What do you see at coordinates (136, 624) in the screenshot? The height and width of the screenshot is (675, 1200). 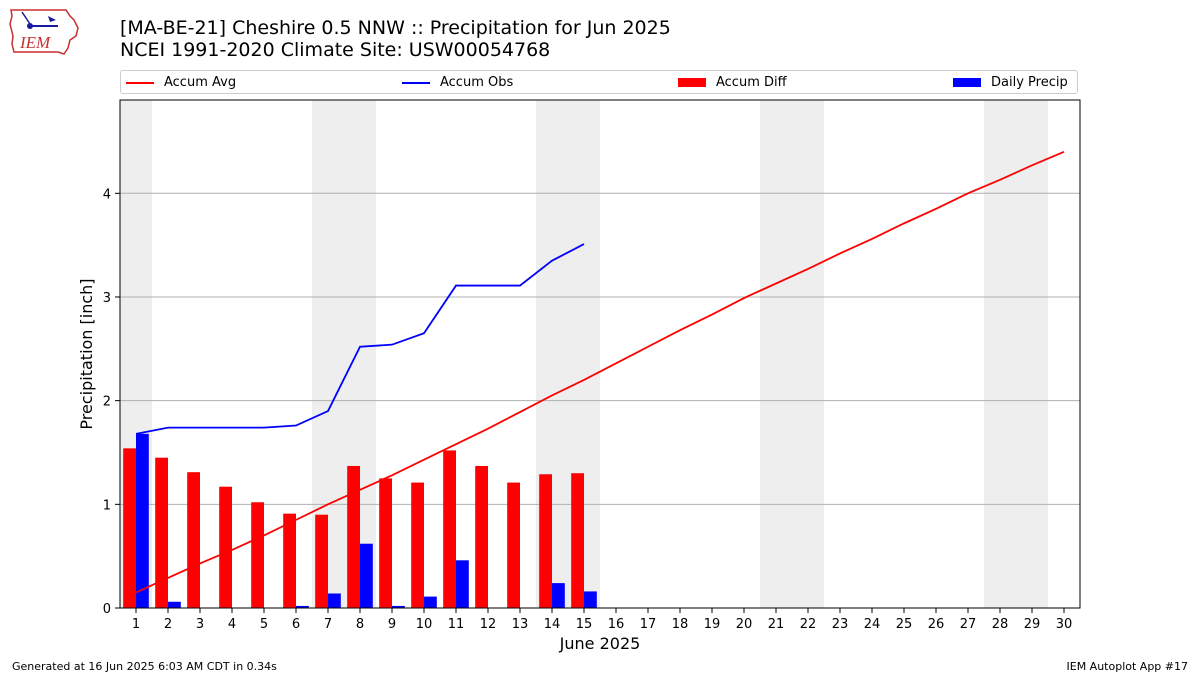 I see `x-tick-label: 1` at bounding box center [136, 624].